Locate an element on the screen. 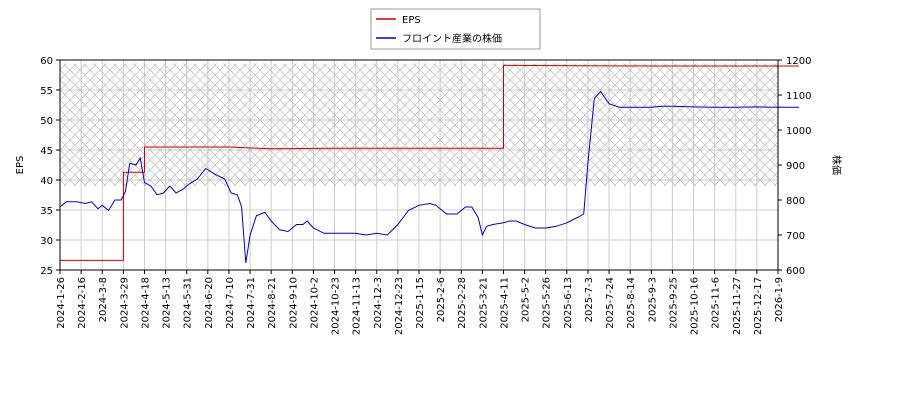 The height and width of the screenshot is (400, 900). left-tick-label: 55 is located at coordinates (46, 91).